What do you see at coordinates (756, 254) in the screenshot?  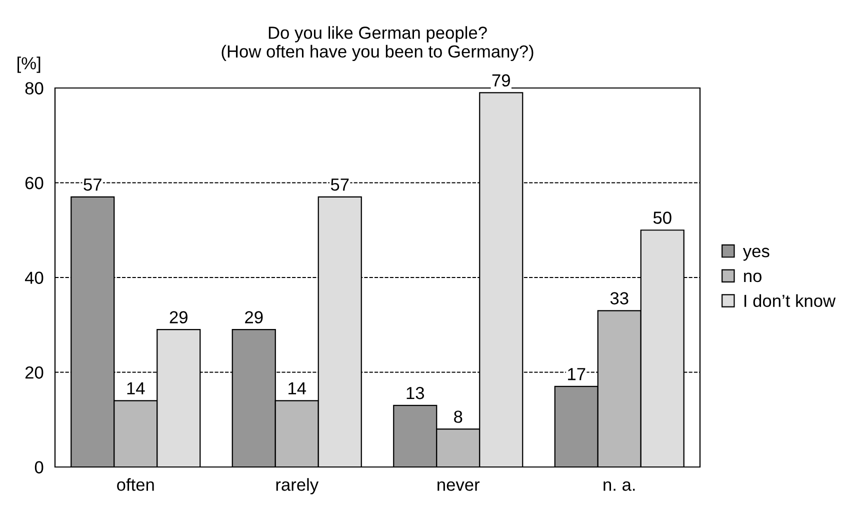 I see `legend-label: yes` at bounding box center [756, 254].